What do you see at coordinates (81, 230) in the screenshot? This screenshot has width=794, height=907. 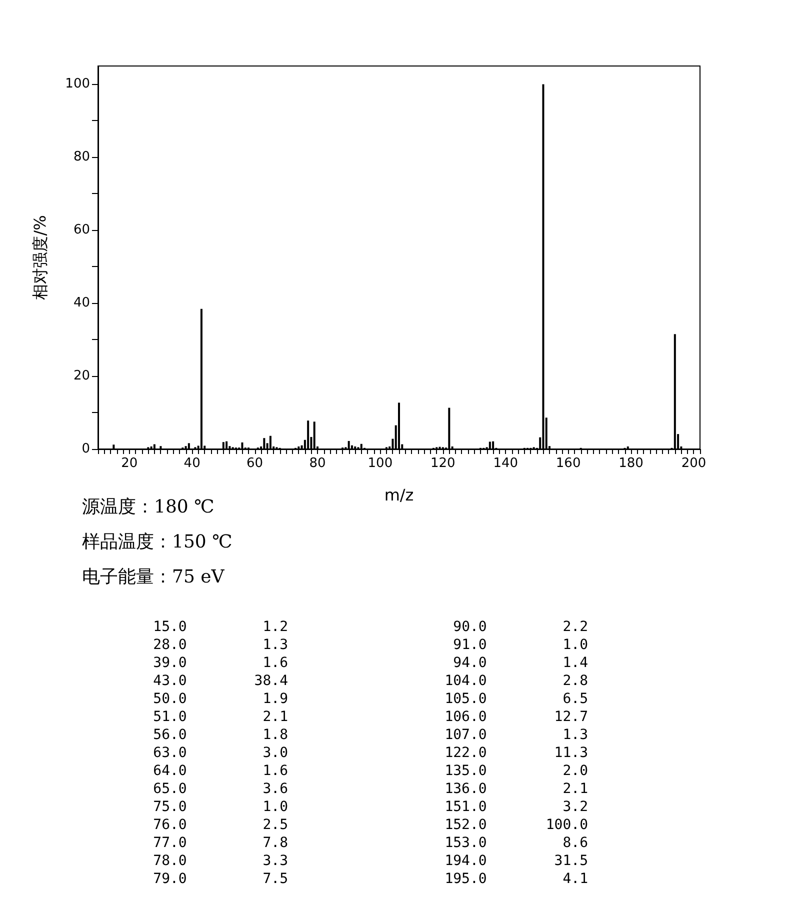 I see `y-tick-label: 60` at bounding box center [81, 230].